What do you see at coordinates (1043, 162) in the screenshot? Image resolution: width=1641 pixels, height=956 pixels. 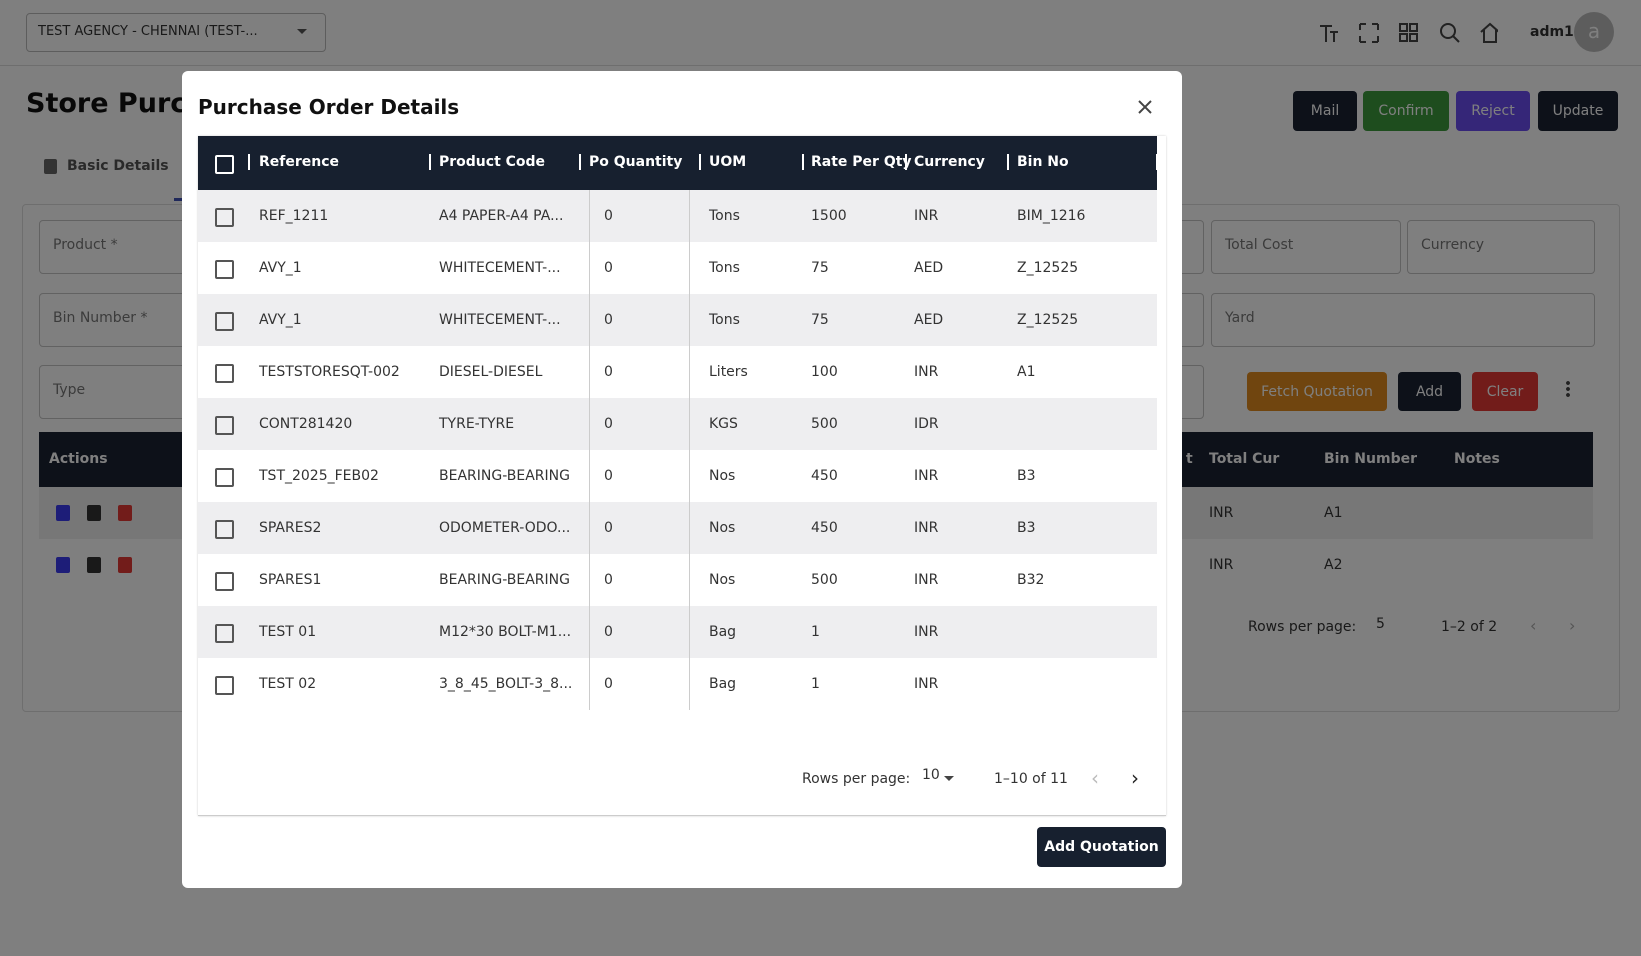 I see `header-cell: Bin No` at bounding box center [1043, 162].